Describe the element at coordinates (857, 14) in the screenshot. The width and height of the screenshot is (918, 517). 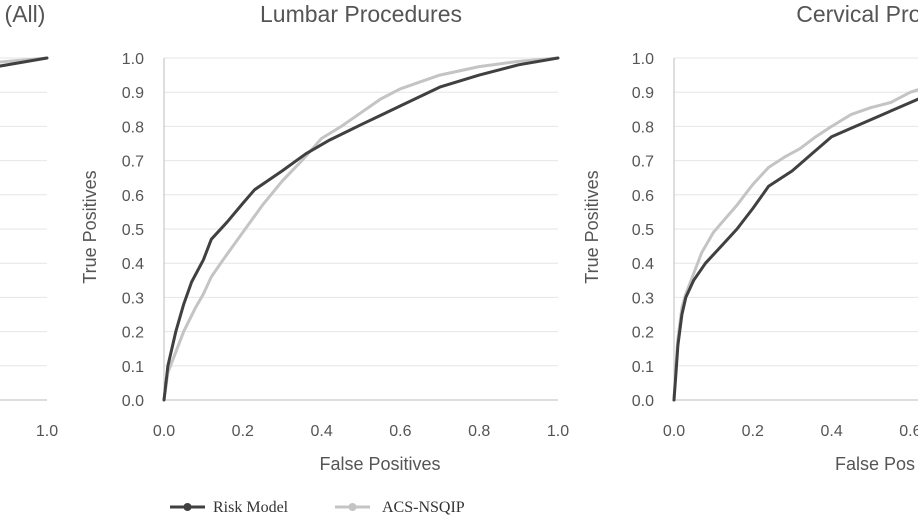
I see `chart-title: Cervical Proce` at that location.